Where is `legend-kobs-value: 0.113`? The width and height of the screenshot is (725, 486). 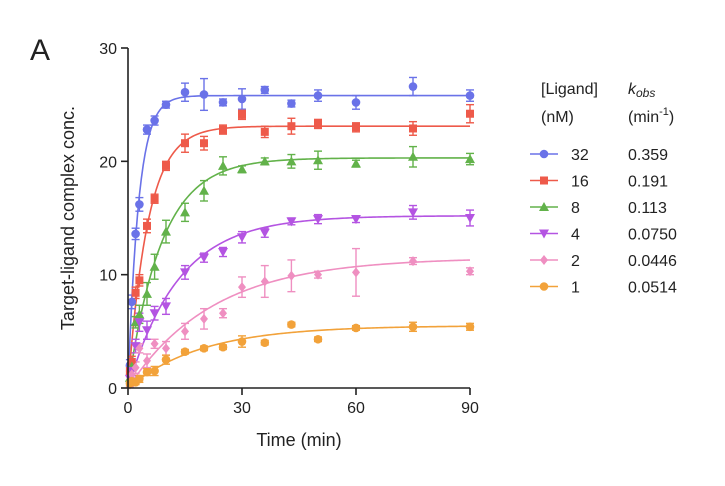
legend-kobs-value: 0.113 is located at coordinates (647, 208).